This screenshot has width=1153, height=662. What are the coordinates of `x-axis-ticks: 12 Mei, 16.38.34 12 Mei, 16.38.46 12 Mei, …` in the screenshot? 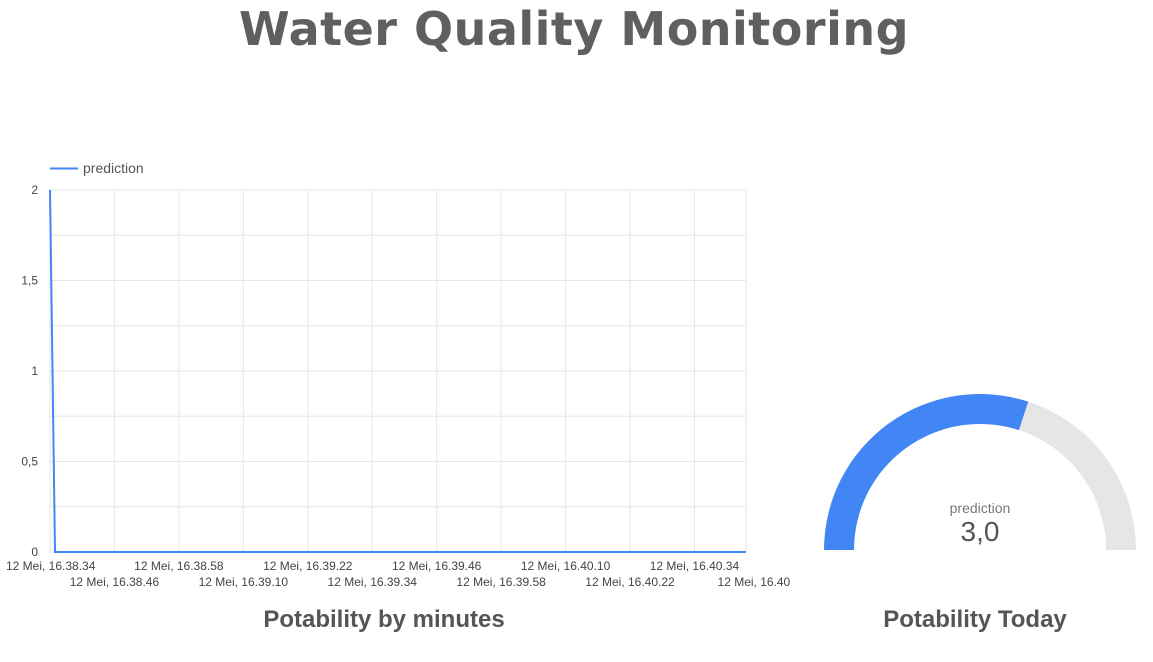 It's located at (398, 574).